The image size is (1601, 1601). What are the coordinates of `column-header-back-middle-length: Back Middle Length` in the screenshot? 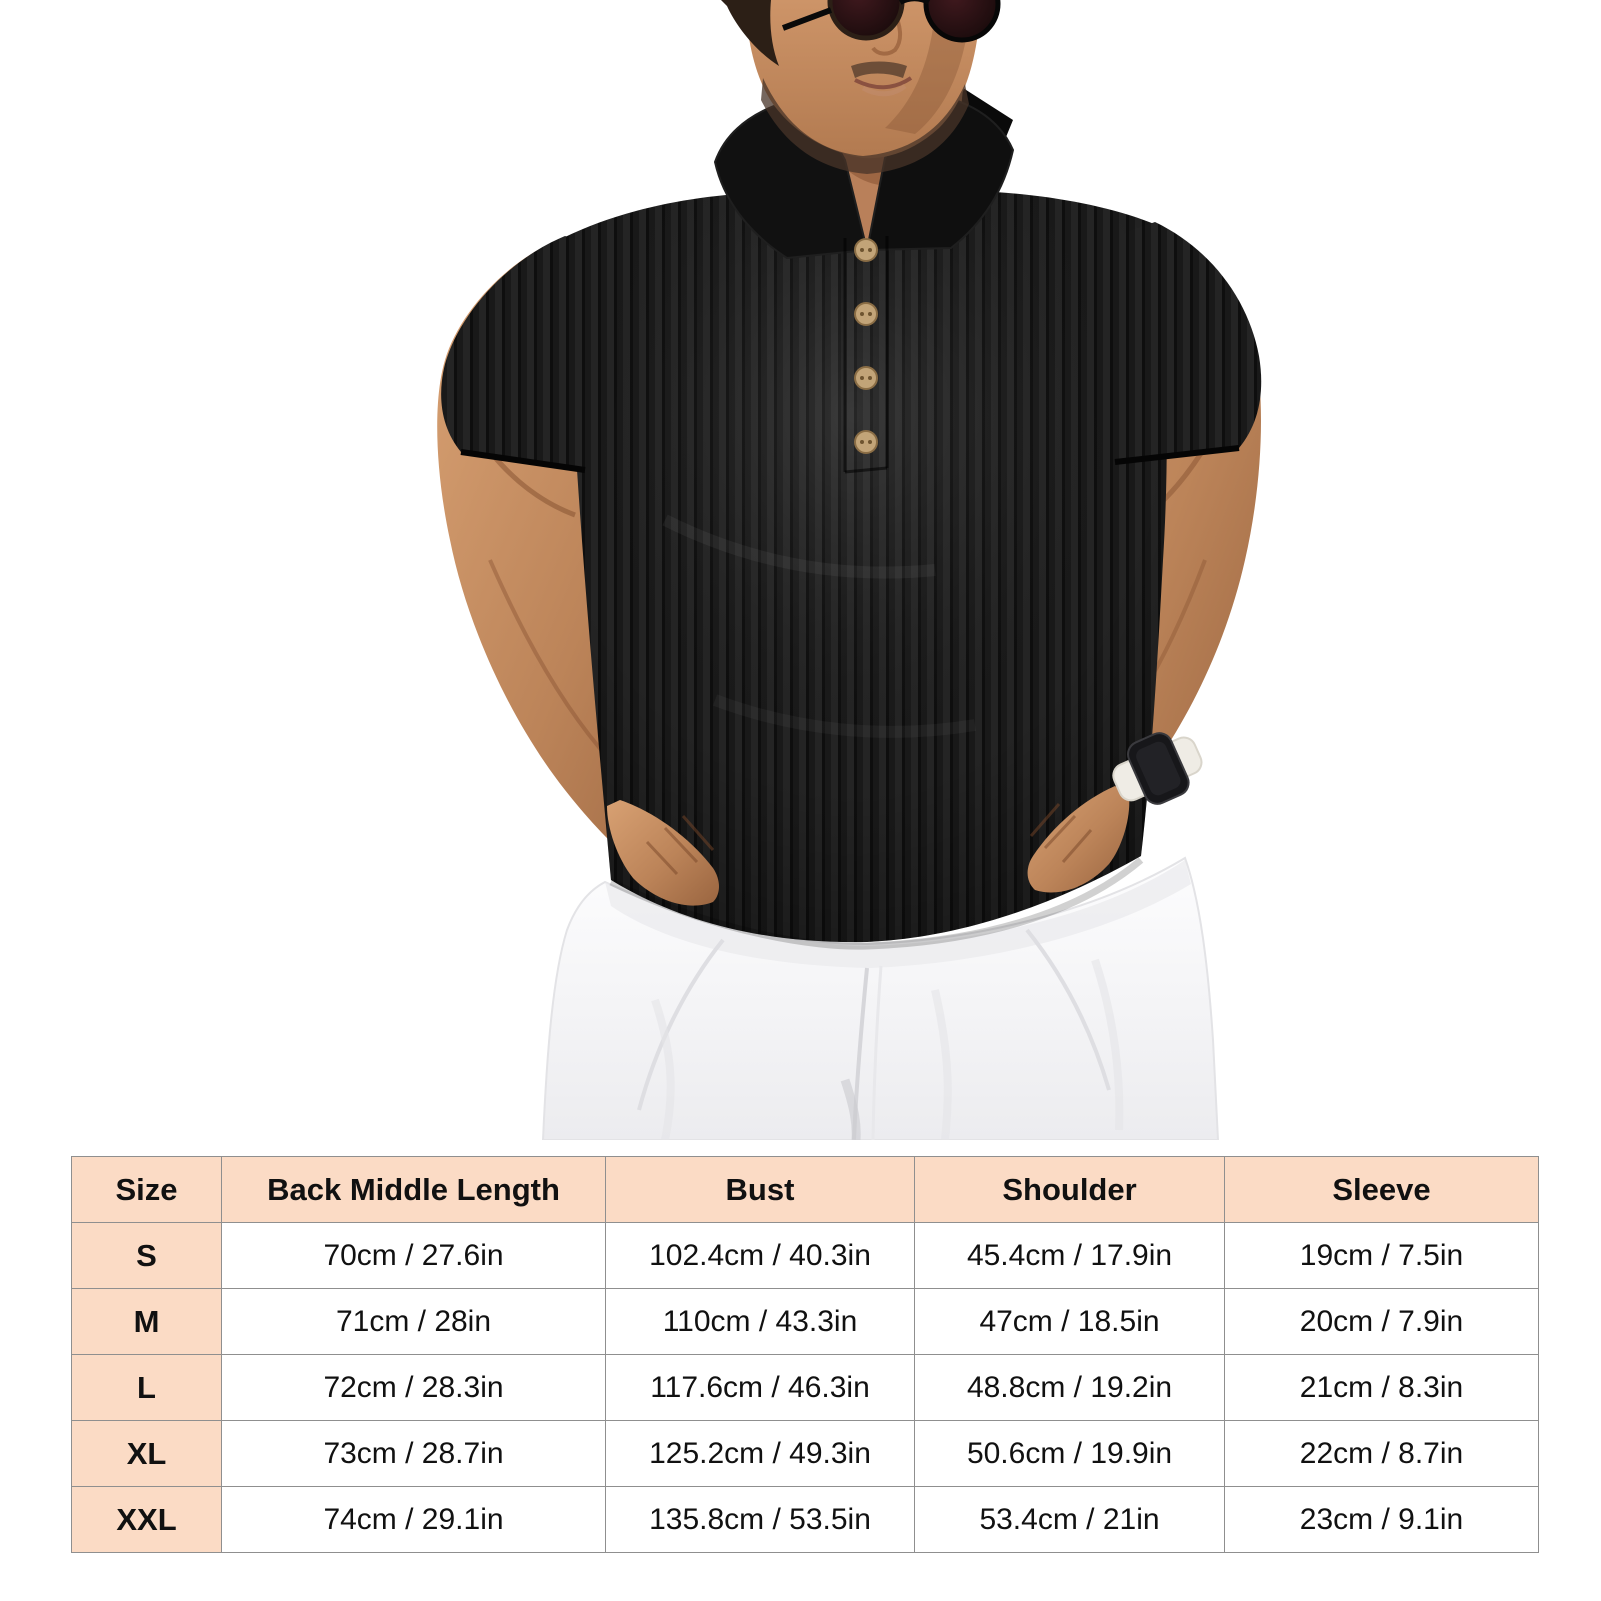 It's located at (413, 1189).